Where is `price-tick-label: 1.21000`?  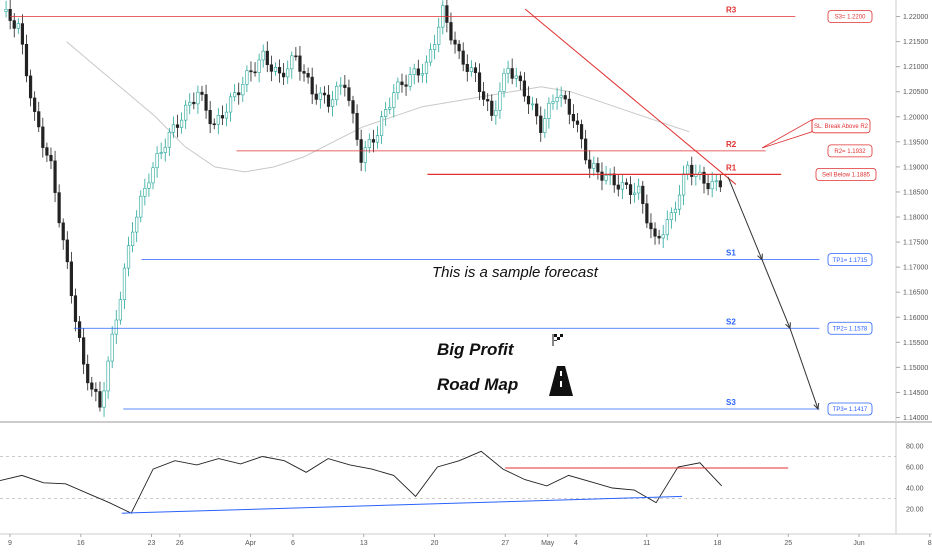
price-tick-label: 1.21000 is located at coordinates (915, 67).